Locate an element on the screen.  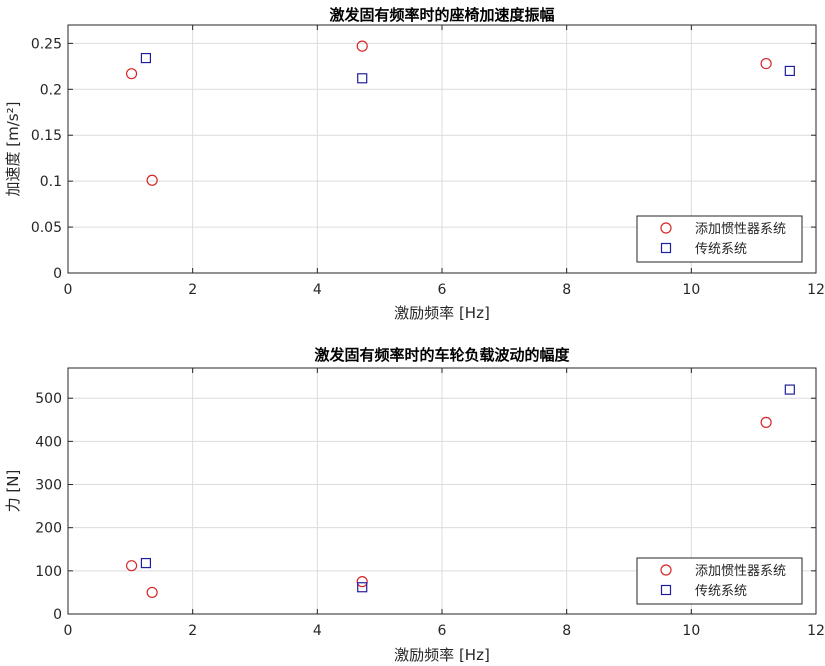
y-tick-label: 100 is located at coordinates (48, 572).